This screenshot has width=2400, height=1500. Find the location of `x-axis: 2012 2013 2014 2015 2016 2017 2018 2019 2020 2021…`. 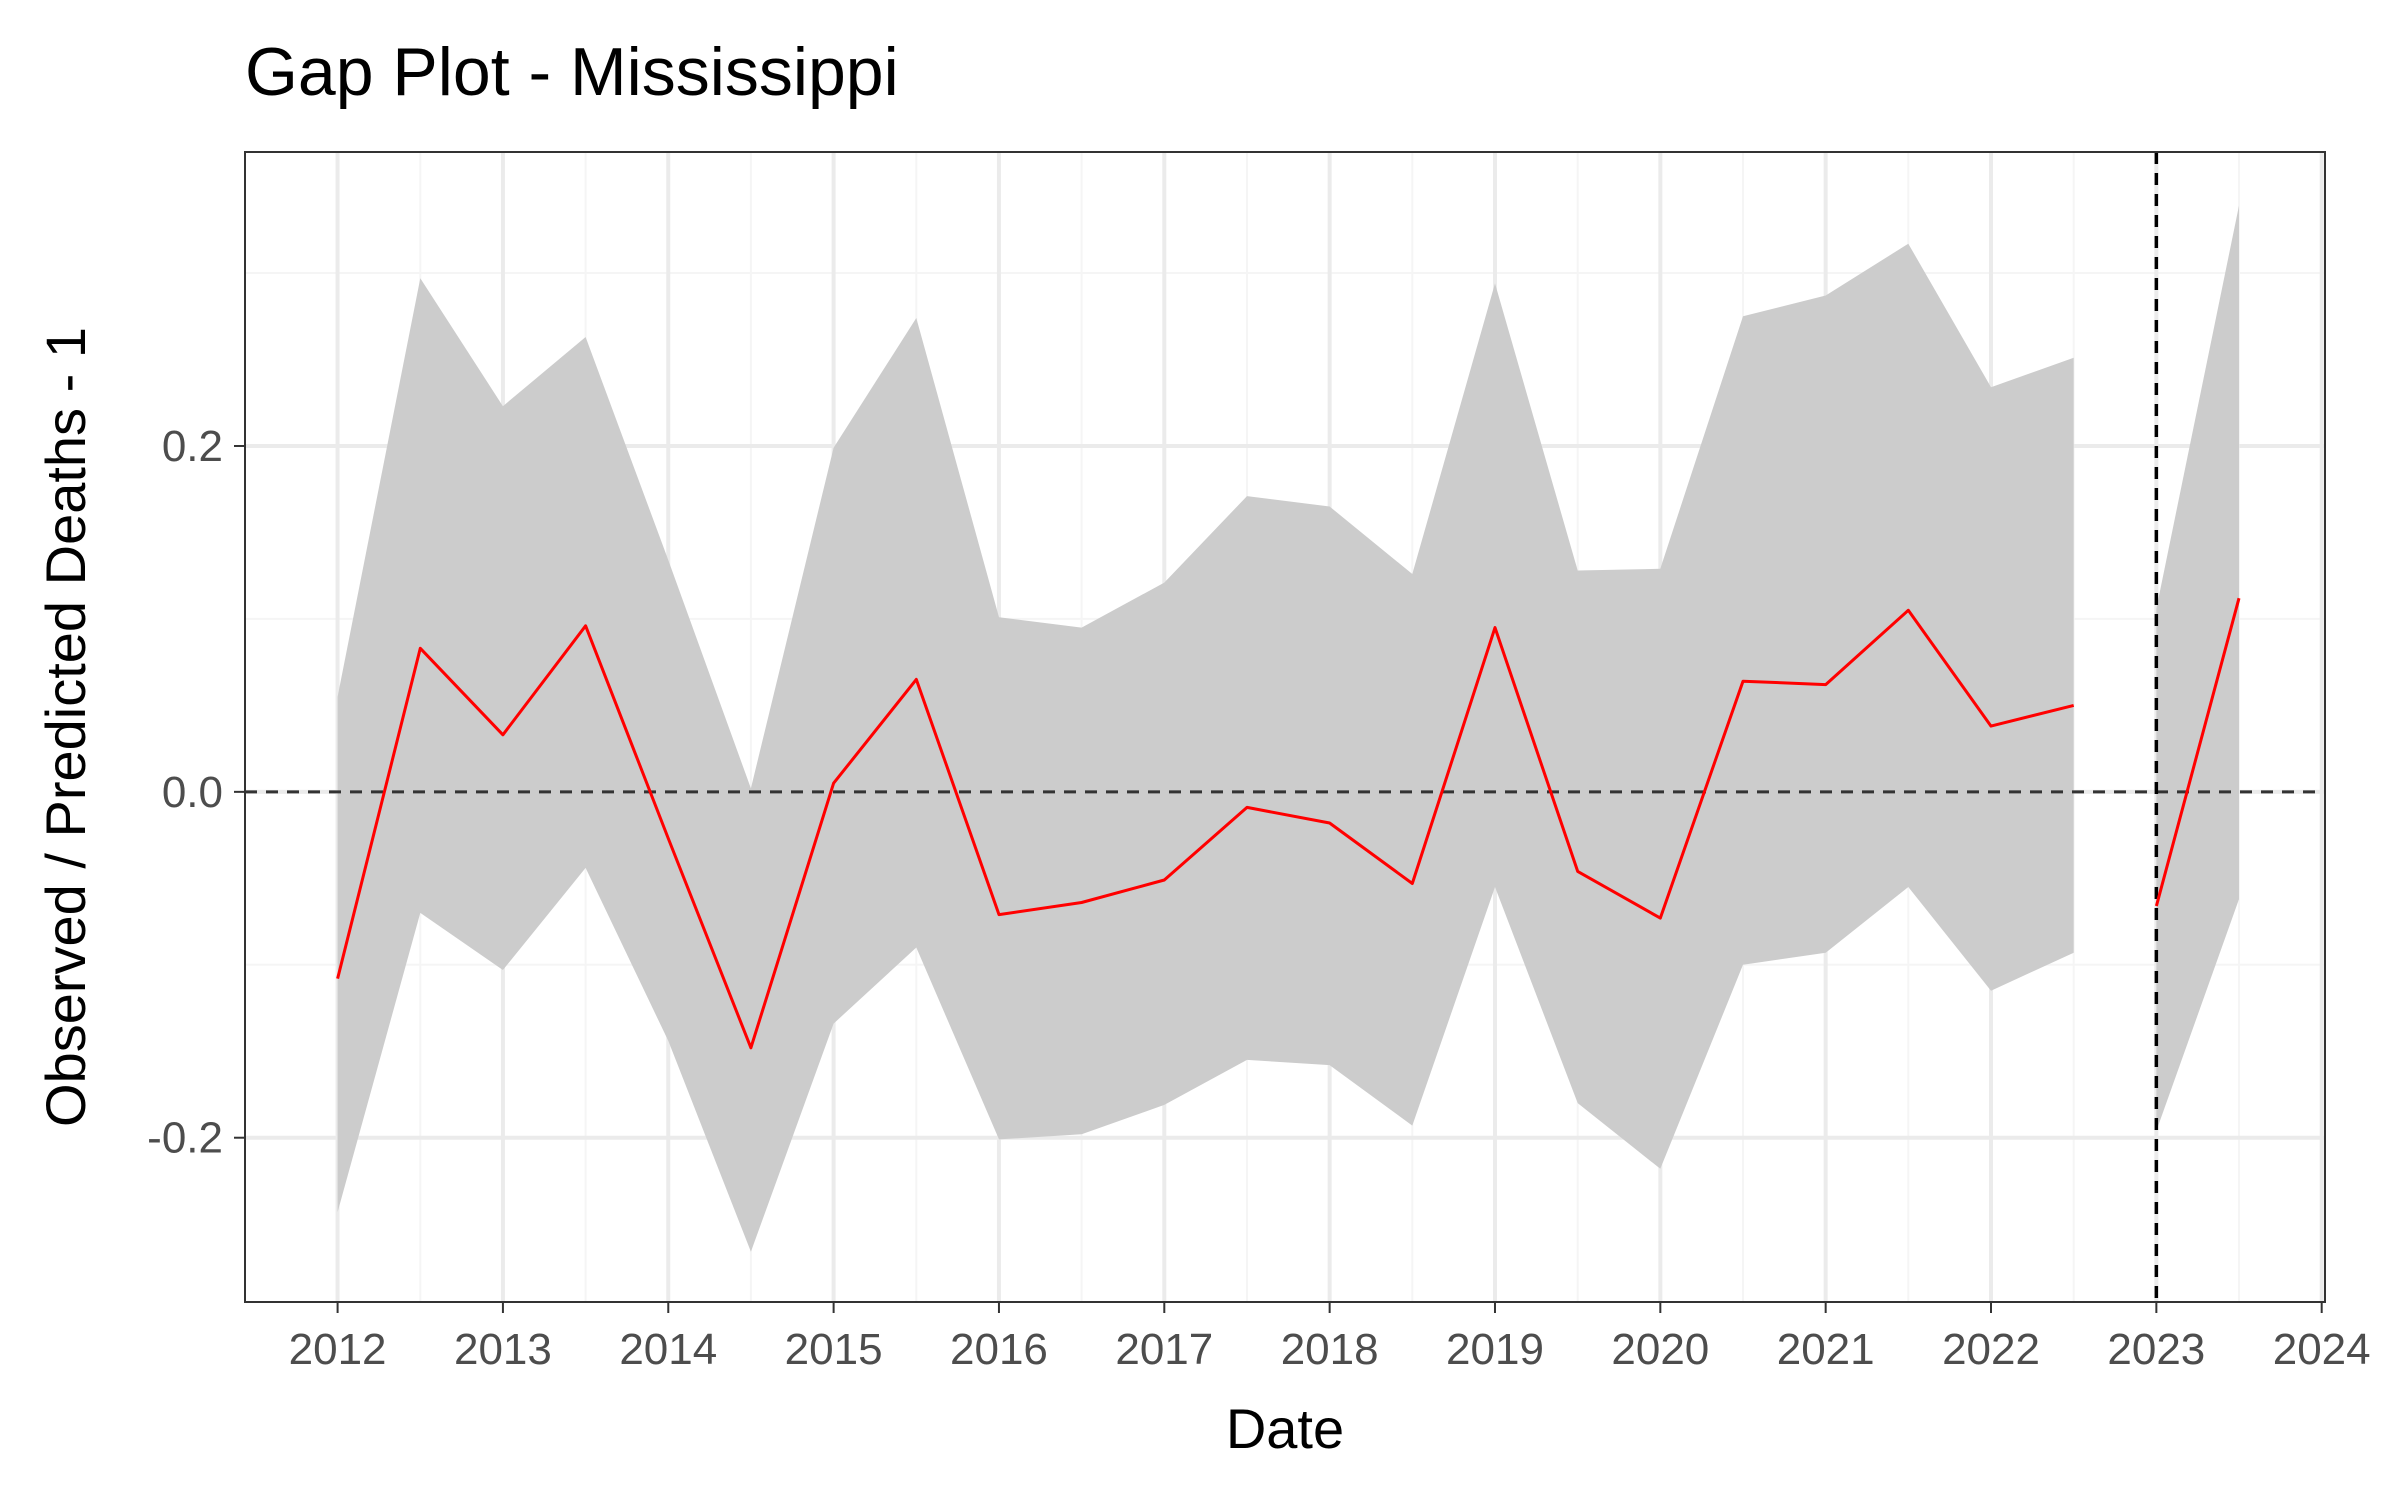

x-axis: 2012 2013 2014 2015 2016 2017 2018 2019 2020 2021… is located at coordinates (1330, 1338).